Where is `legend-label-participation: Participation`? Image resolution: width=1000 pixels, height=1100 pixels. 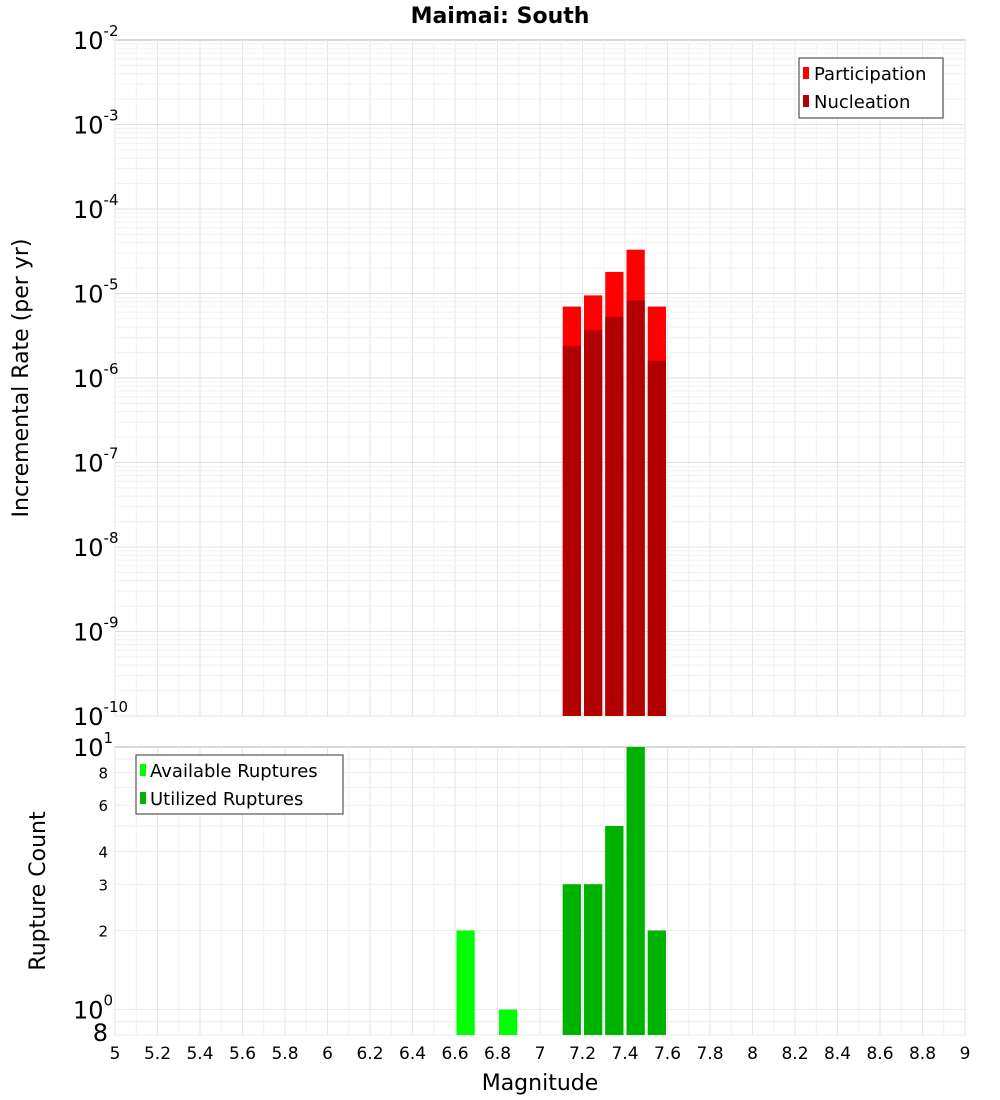 legend-label-participation: Participation is located at coordinates (870, 74).